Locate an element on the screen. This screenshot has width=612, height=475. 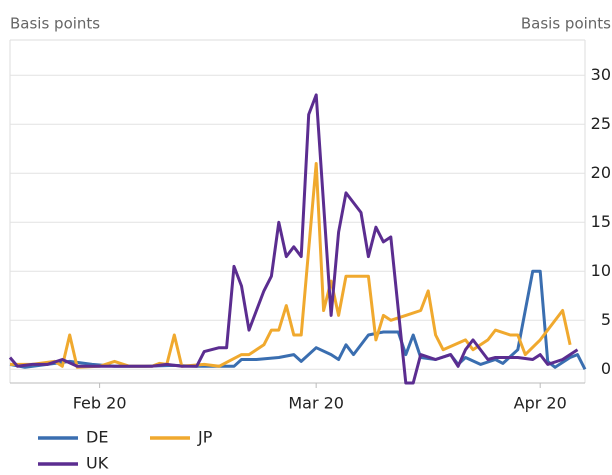
y-tick-label: 10 is located at coordinates (601, 270).